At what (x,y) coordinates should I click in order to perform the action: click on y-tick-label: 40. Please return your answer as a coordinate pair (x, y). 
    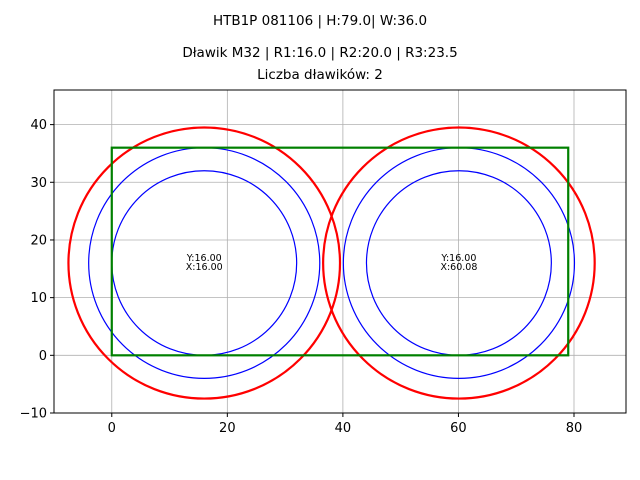
    Looking at the image, I should click on (38, 125).